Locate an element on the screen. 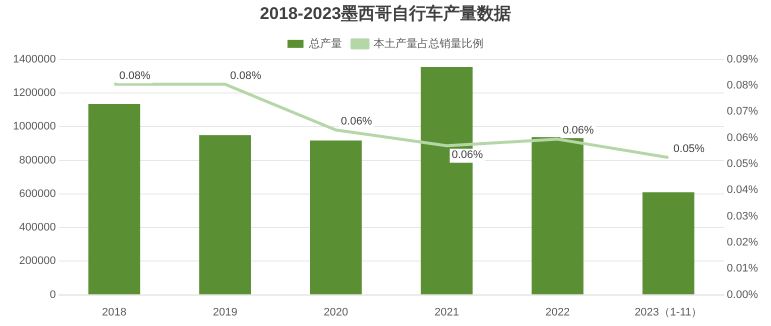 This screenshot has width=771, height=326. y-tick-label: 800000 is located at coordinates (37, 160).